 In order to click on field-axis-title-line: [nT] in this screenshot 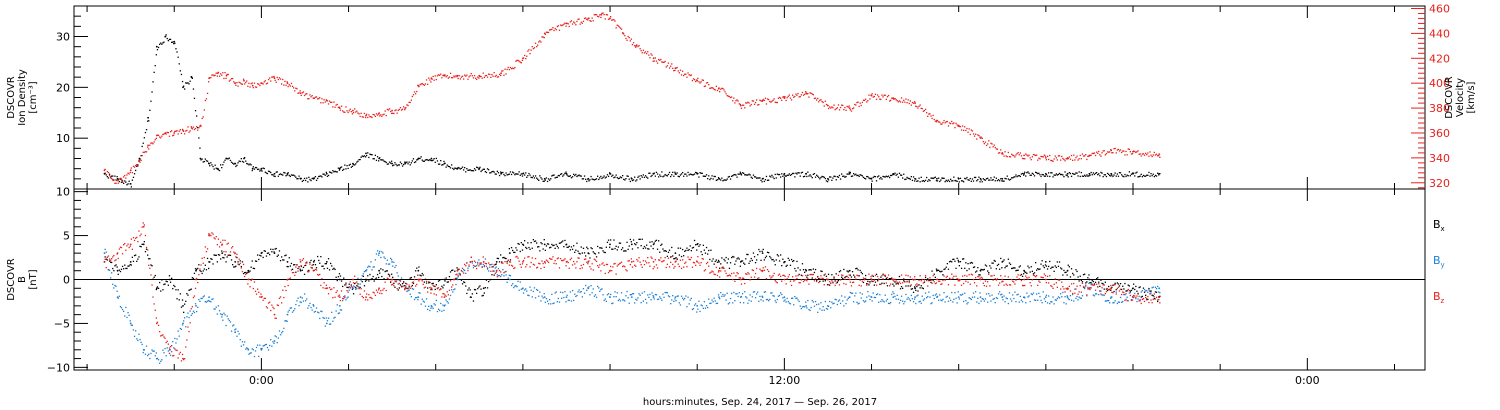, I will do `click(33, 279)`.